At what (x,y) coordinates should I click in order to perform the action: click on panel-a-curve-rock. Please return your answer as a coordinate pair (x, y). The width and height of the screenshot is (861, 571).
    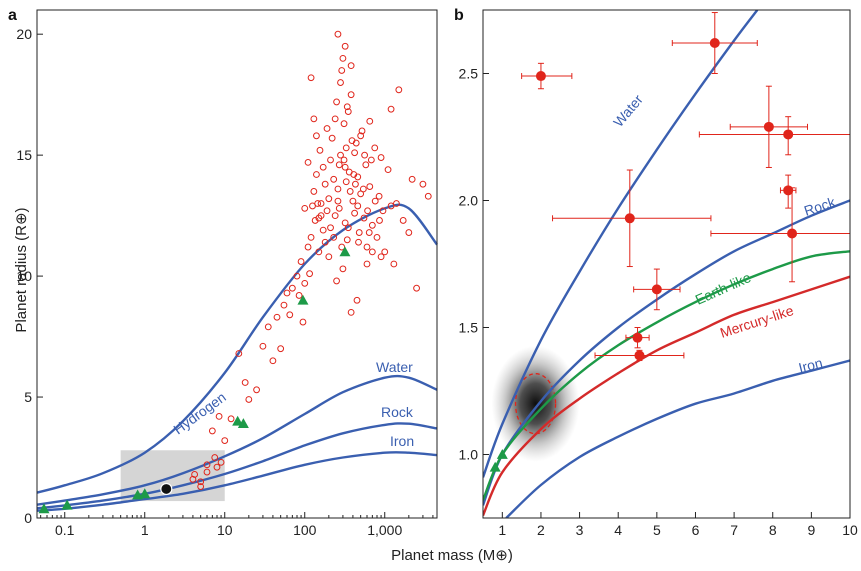
    Looking at the image, I should click on (237, 466).